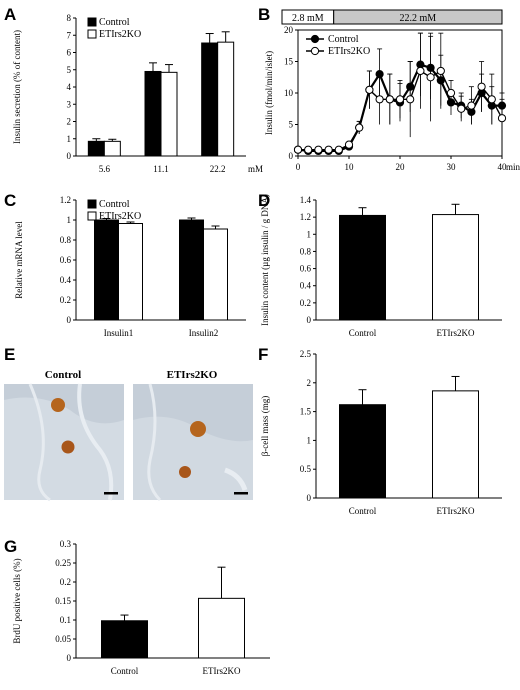 The image size is (520, 690). I want to click on y-tick-label-D: 0, so click(309, 320).